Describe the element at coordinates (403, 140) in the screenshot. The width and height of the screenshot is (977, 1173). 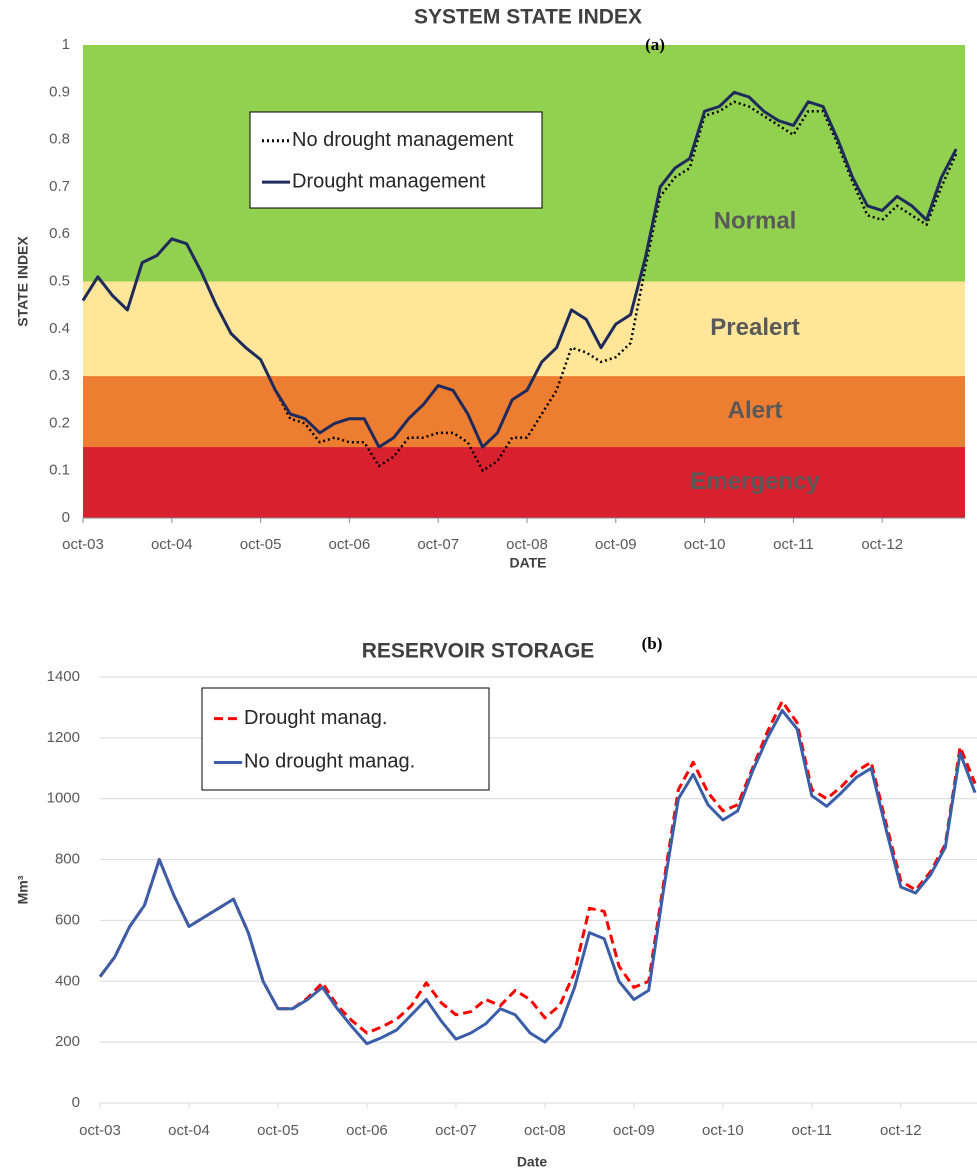
I see `legend-label: No drought management` at that location.